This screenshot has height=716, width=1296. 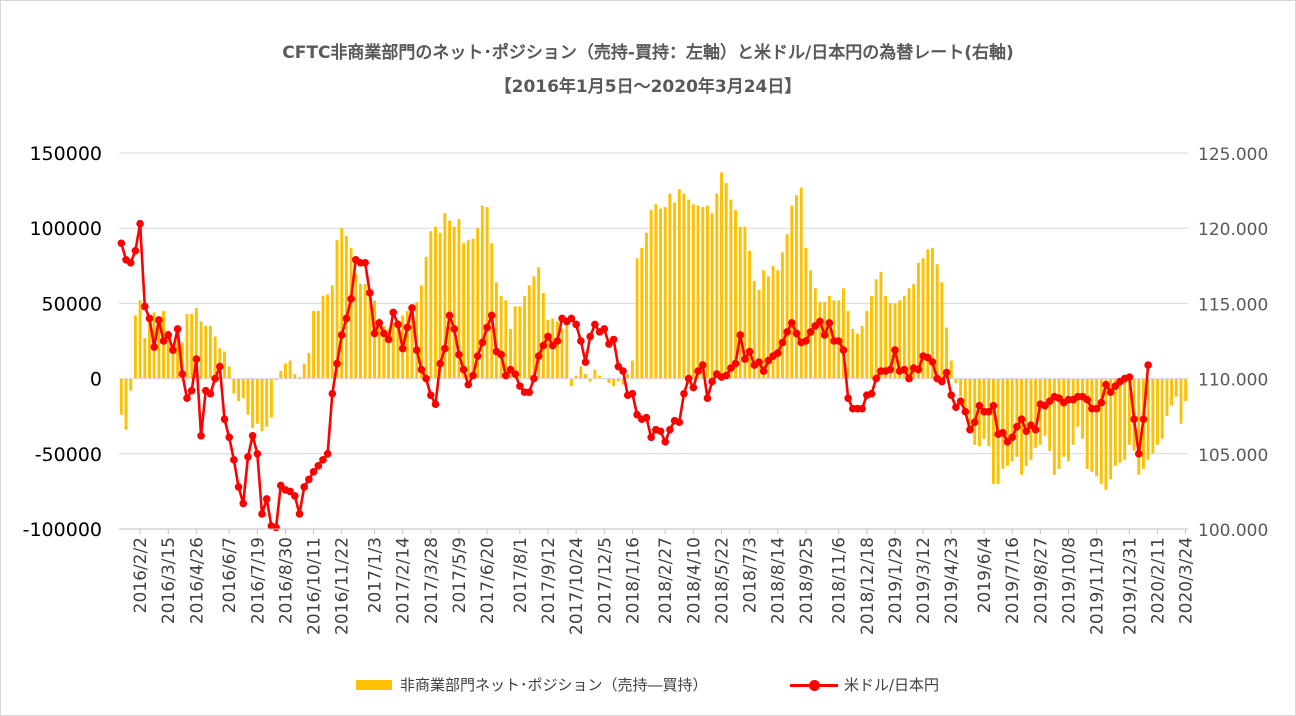 I want to click on x-tick-label: 2018/9/25, so click(x=807, y=580).